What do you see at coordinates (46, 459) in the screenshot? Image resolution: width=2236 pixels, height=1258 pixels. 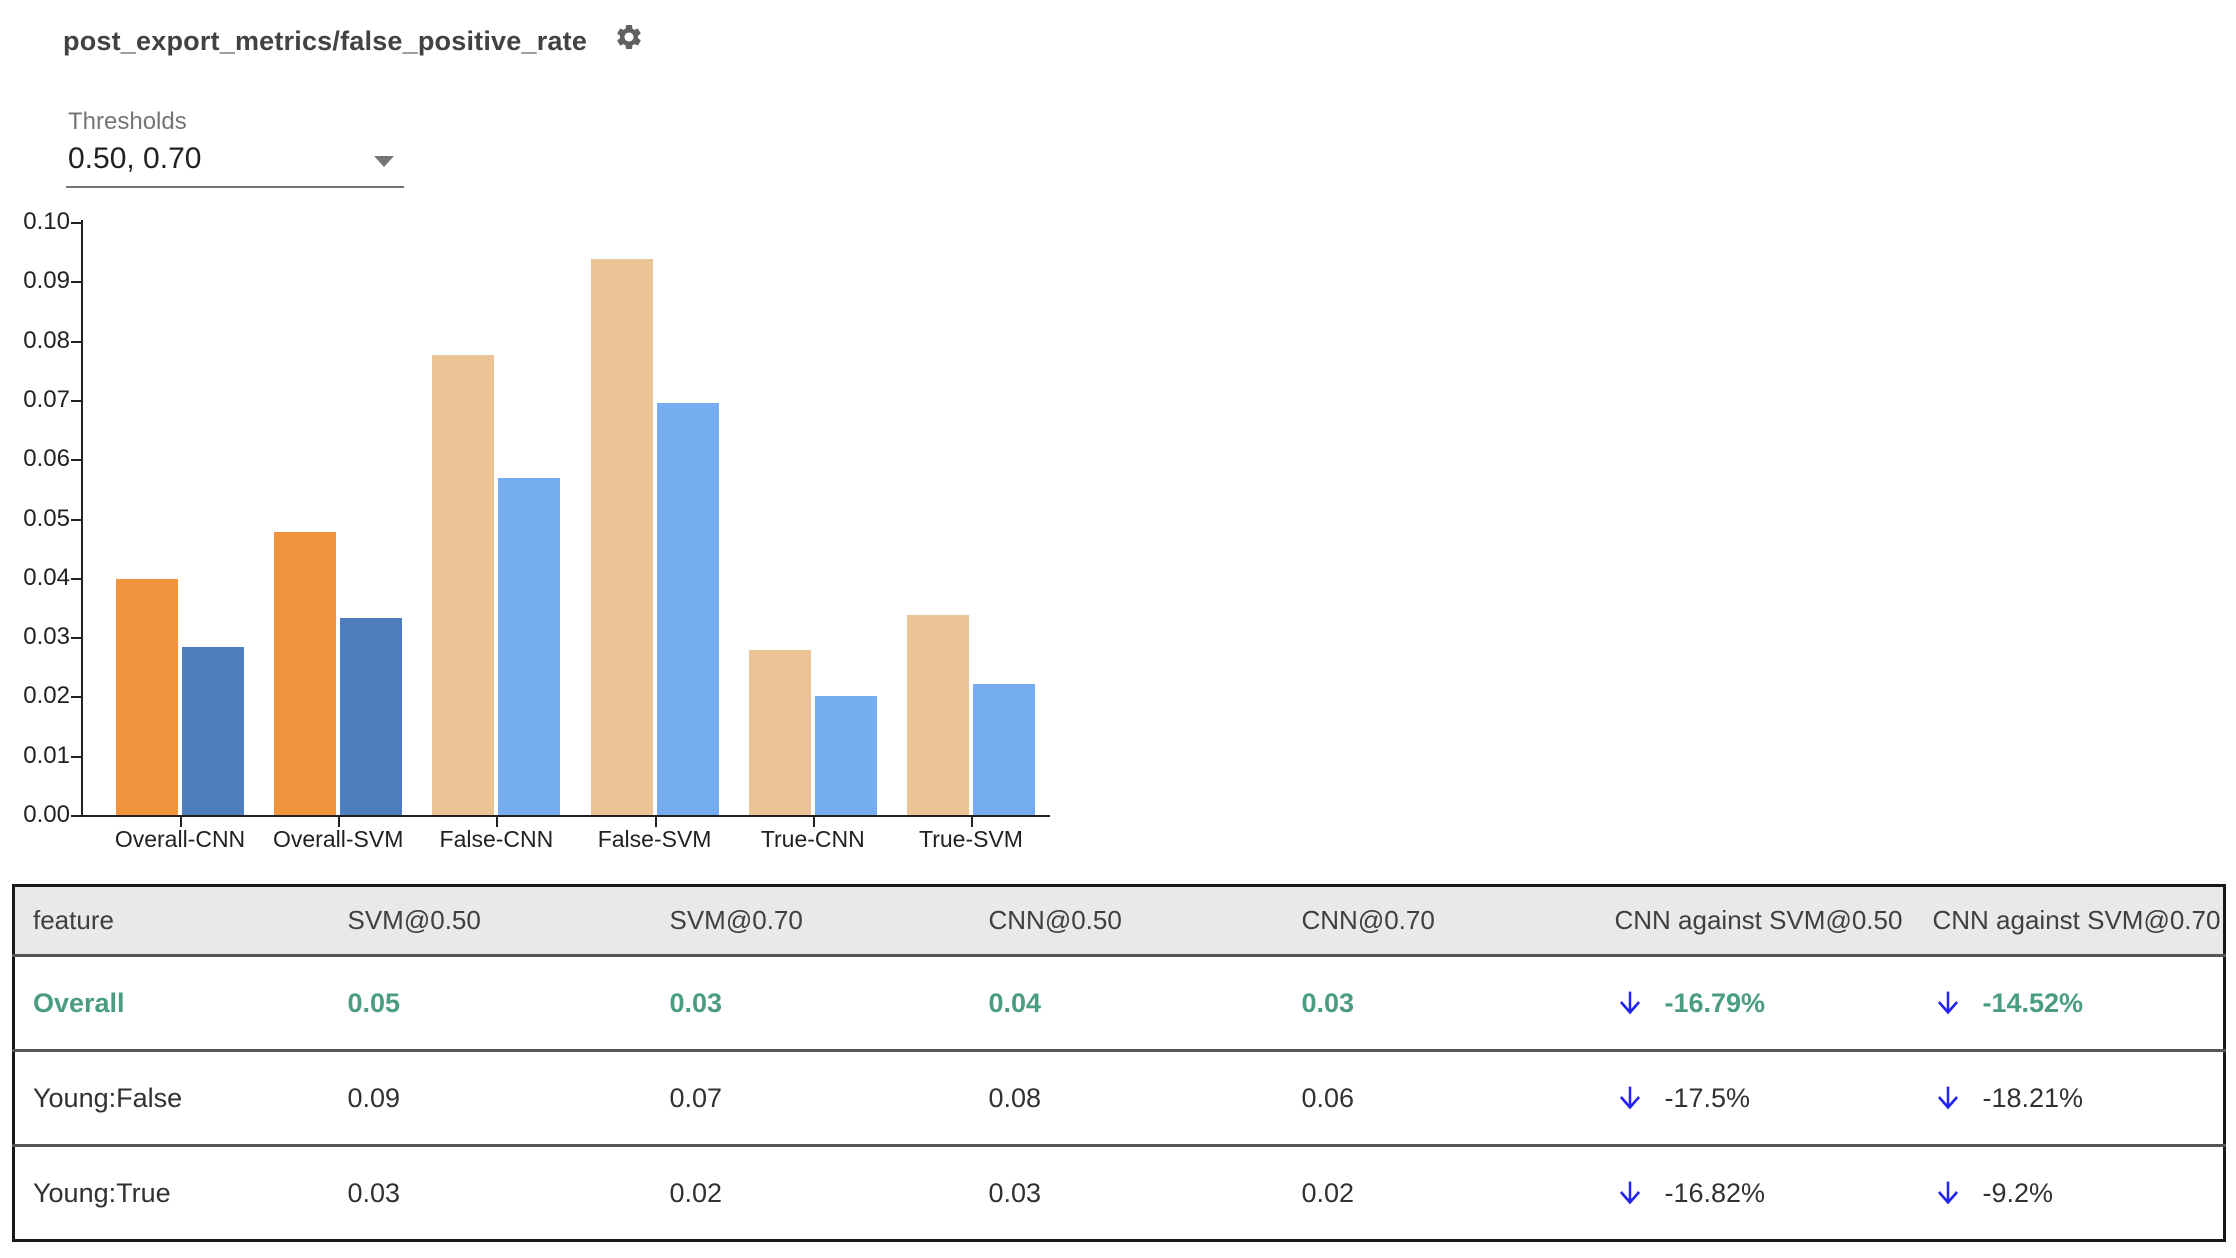 I see `y-axis-tick-label: 0.06` at bounding box center [46, 459].